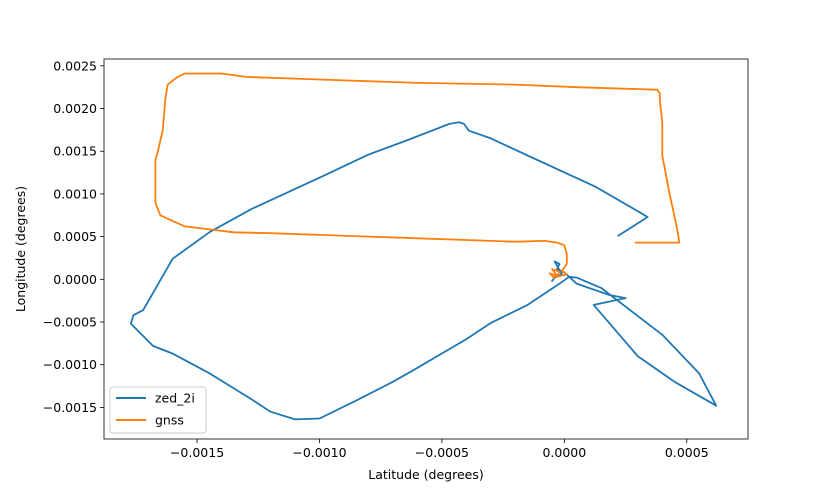 The image size is (831, 494). What do you see at coordinates (158, 410) in the screenshot?
I see `legend: zed_2i gnss` at bounding box center [158, 410].